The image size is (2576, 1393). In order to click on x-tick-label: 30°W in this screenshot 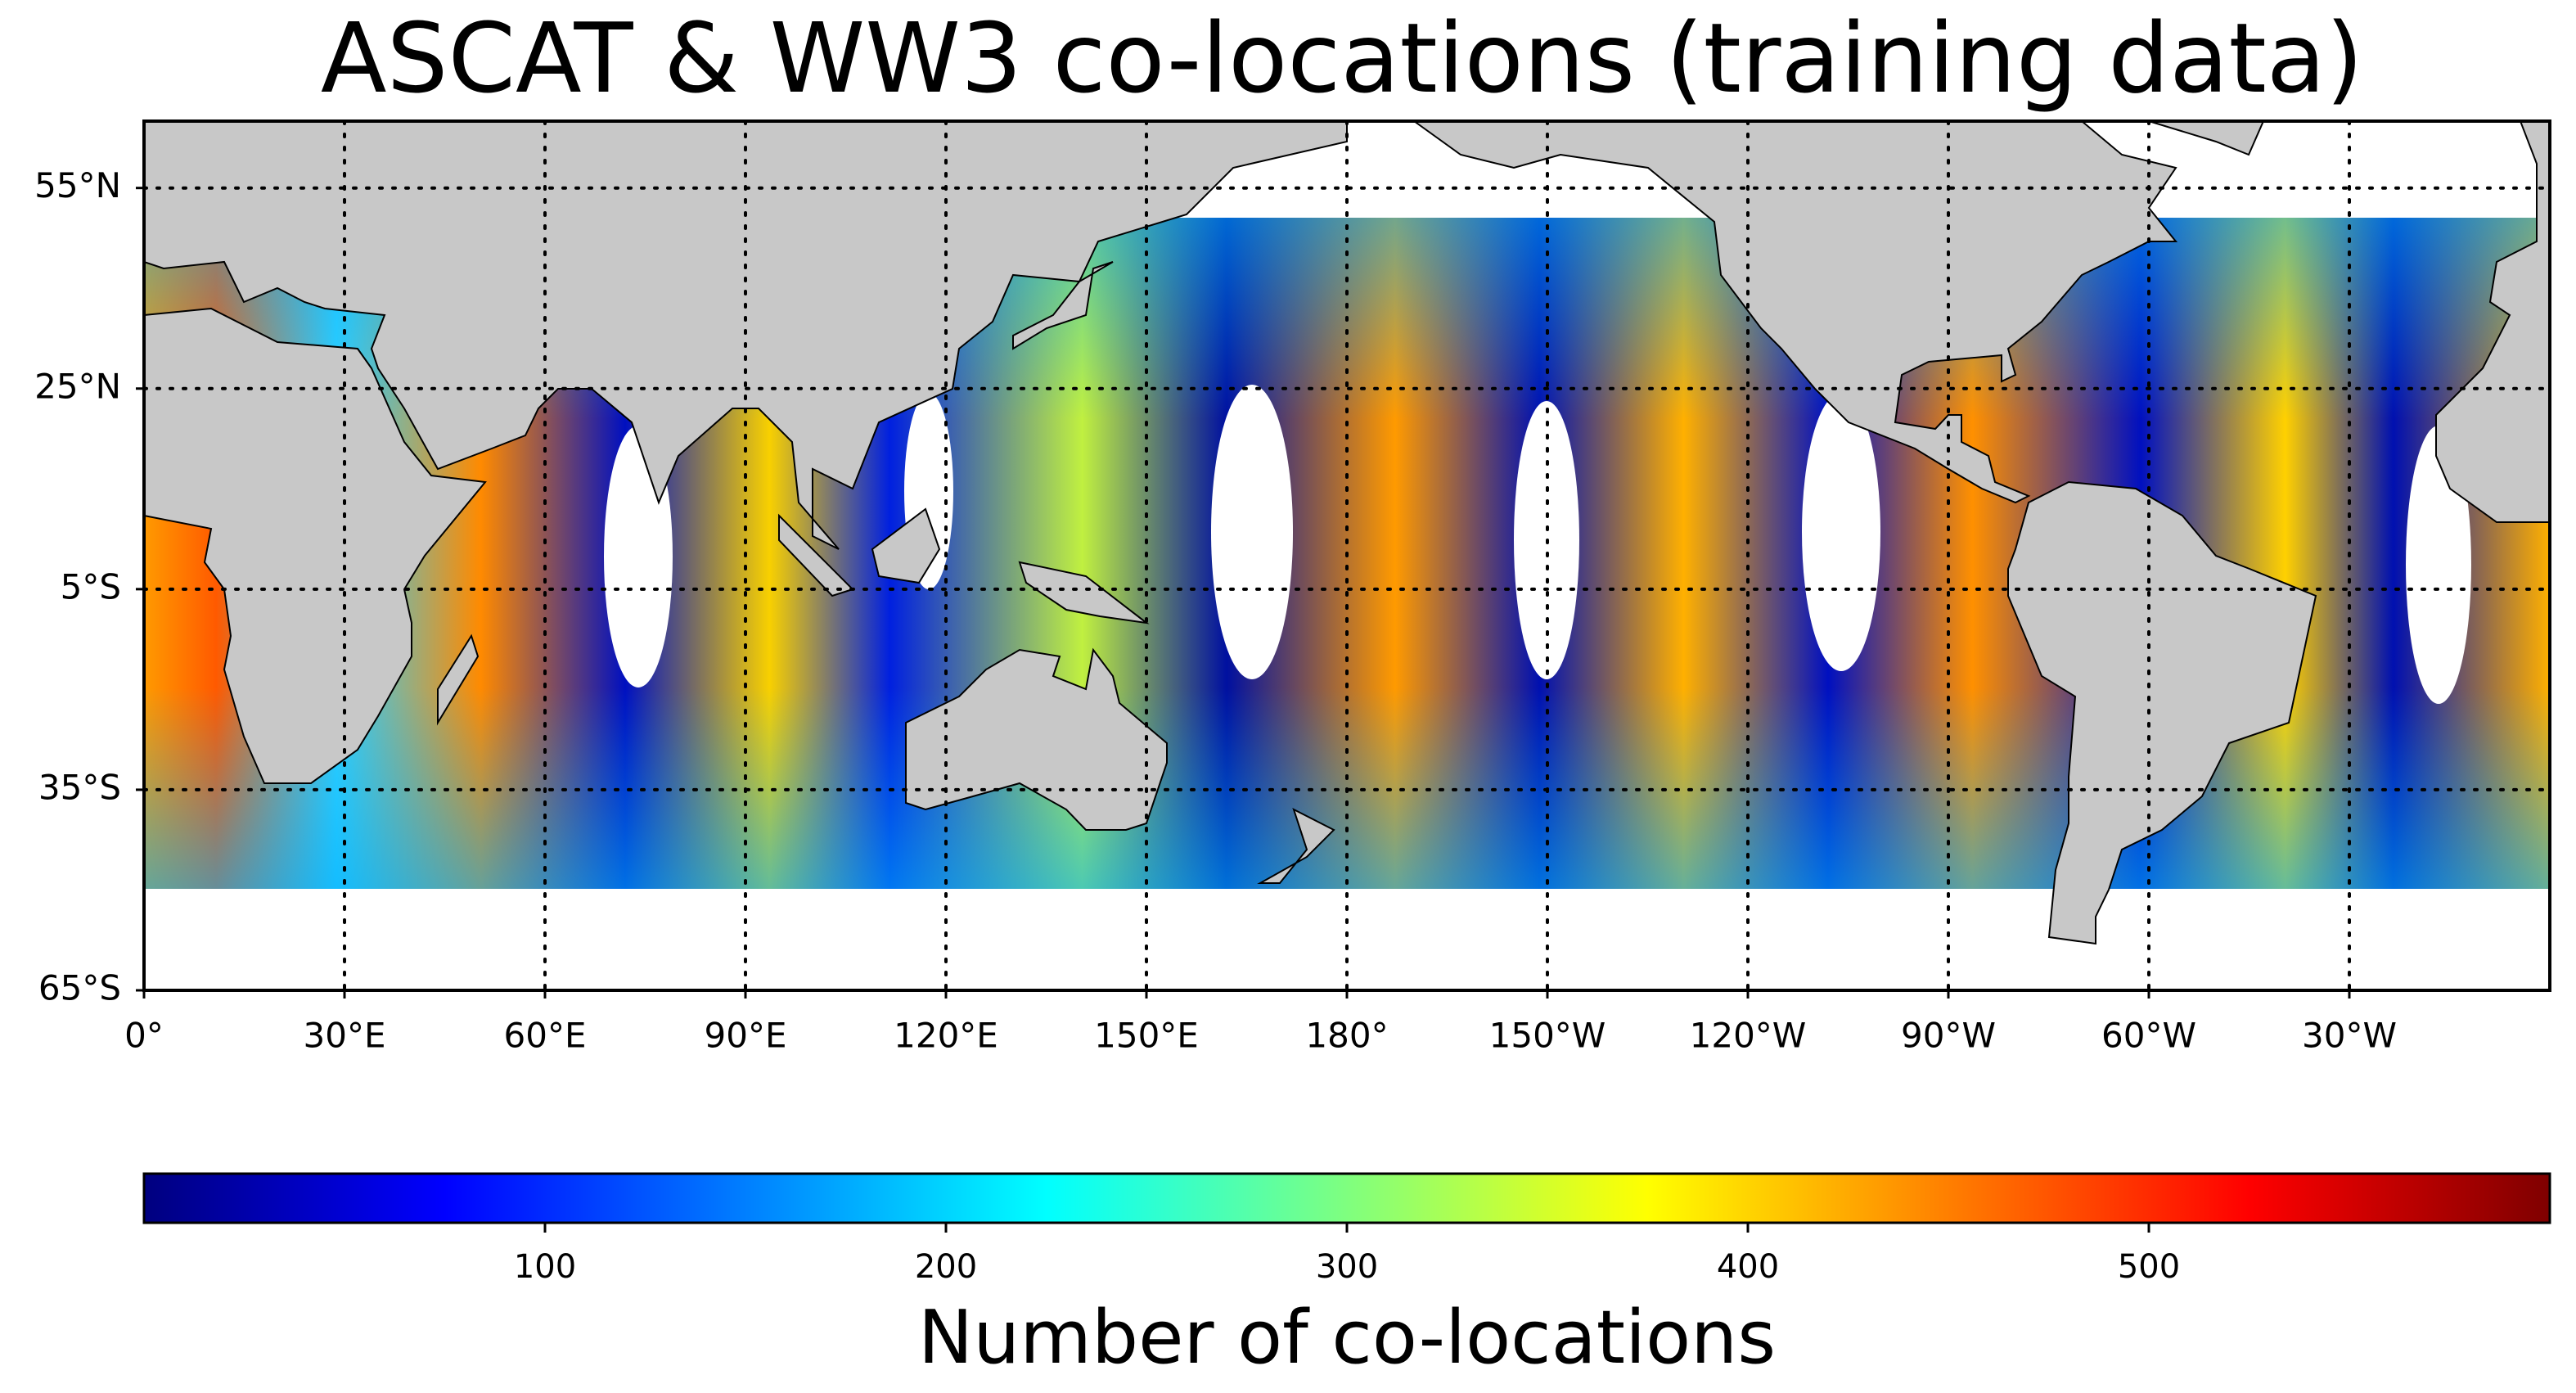, I will do `click(2349, 1036)`.